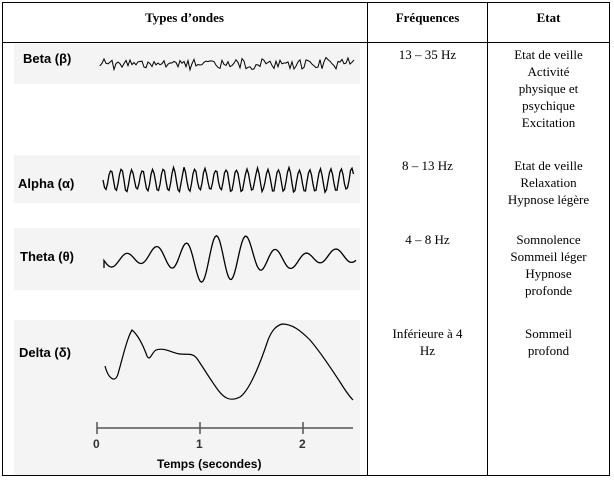  Describe the element at coordinates (306, 2) in the screenshot. I see `table-border-top` at that location.